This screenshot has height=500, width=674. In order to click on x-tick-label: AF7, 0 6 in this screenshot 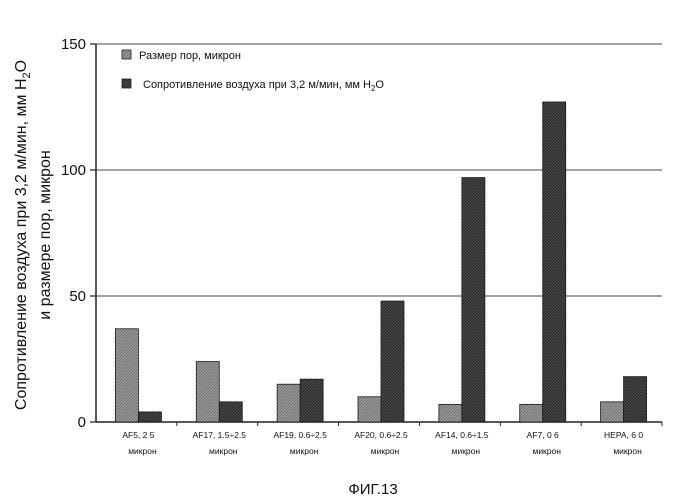, I will do `click(543, 435)`.